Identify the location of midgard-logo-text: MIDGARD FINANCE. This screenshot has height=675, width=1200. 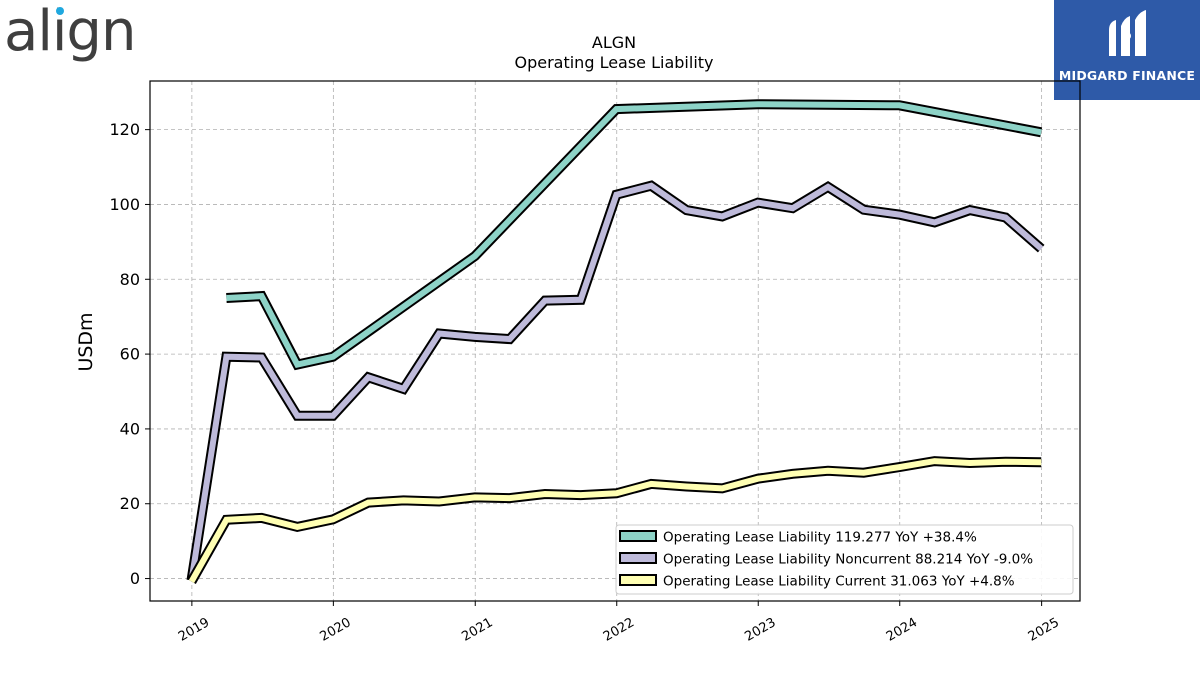
(1127, 75).